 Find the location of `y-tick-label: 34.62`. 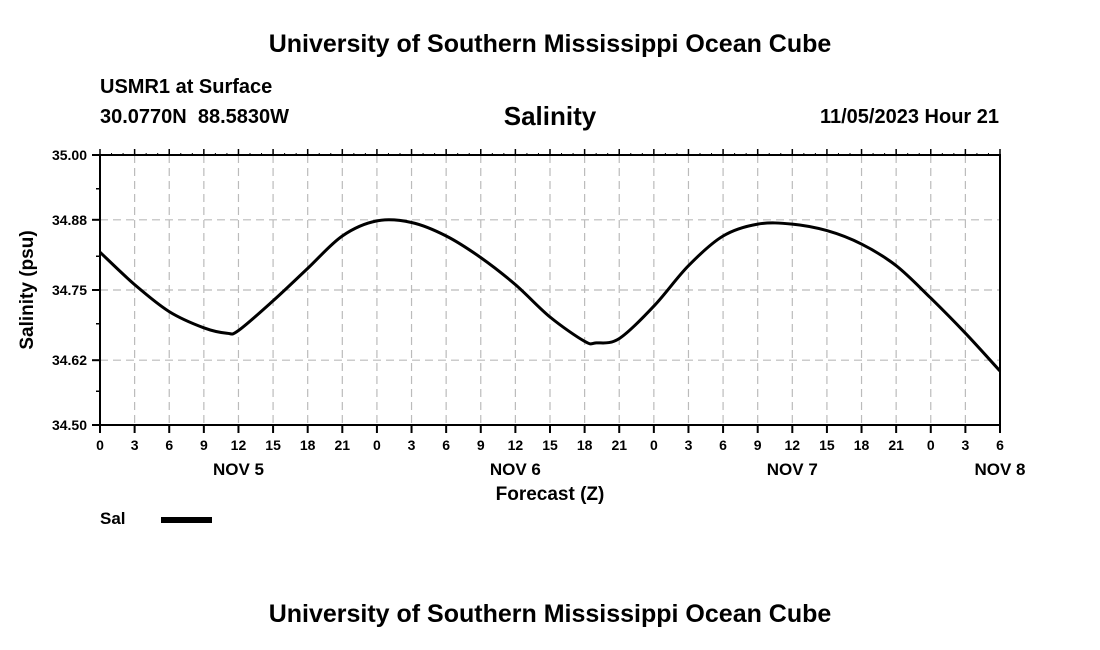

y-tick-label: 34.62 is located at coordinates (69, 360).